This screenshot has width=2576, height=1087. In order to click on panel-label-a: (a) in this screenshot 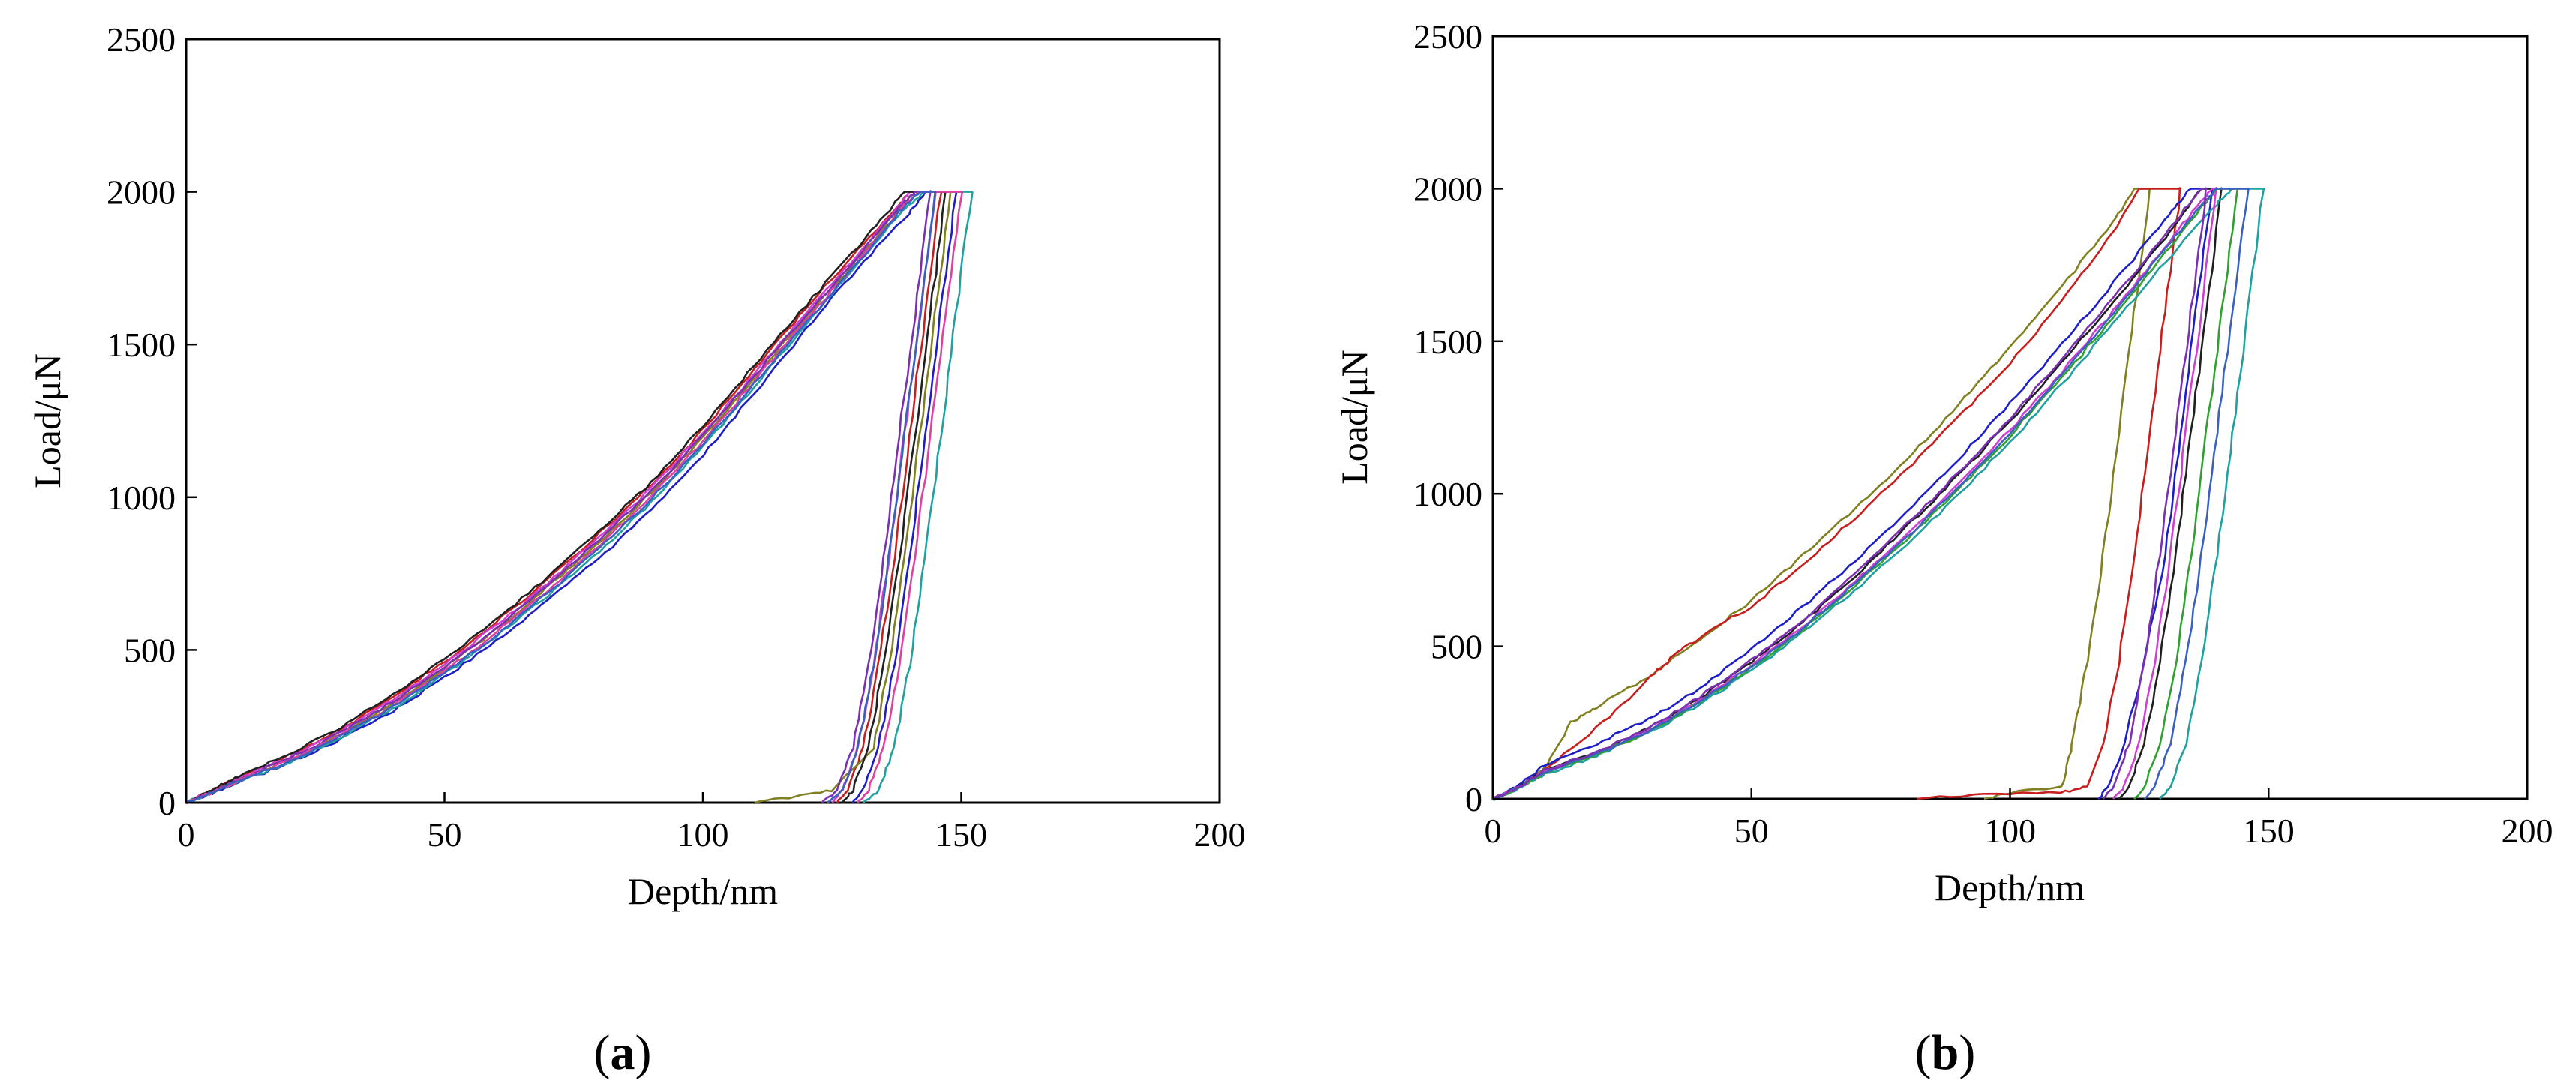, I will do `click(623, 1052)`.